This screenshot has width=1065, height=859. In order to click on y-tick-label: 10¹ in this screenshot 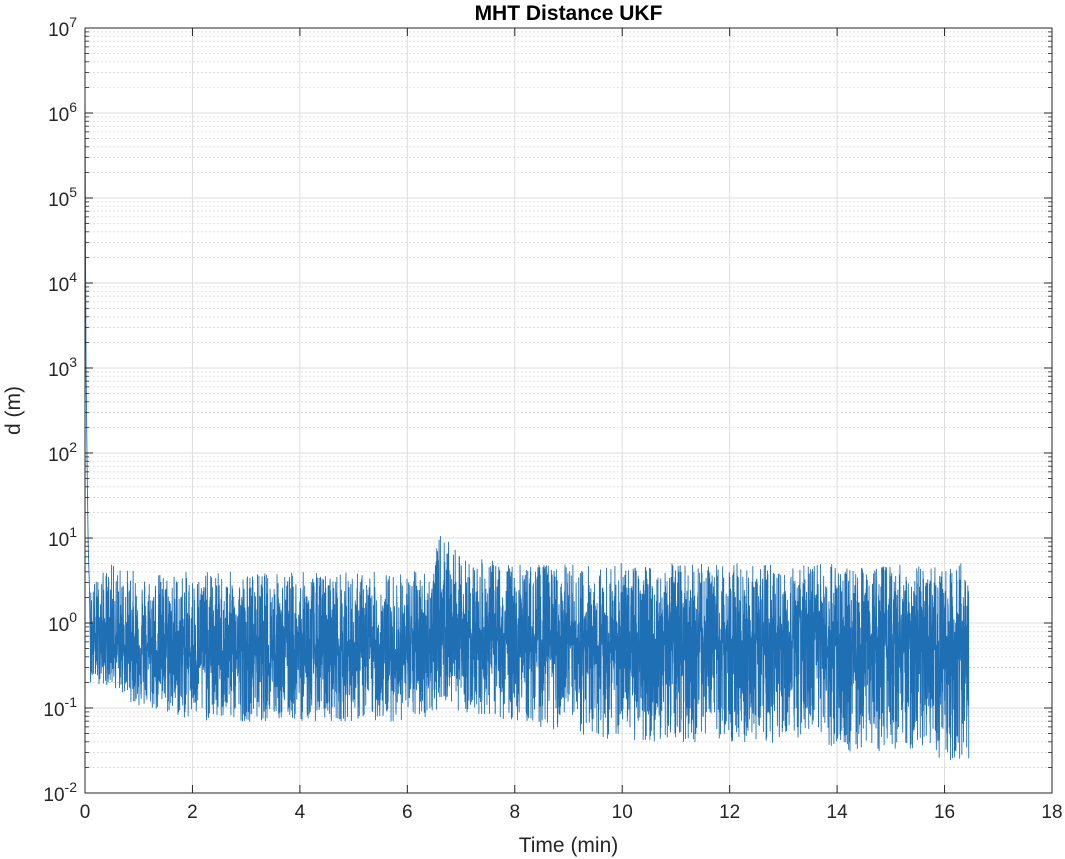, I will do `click(62, 537)`.